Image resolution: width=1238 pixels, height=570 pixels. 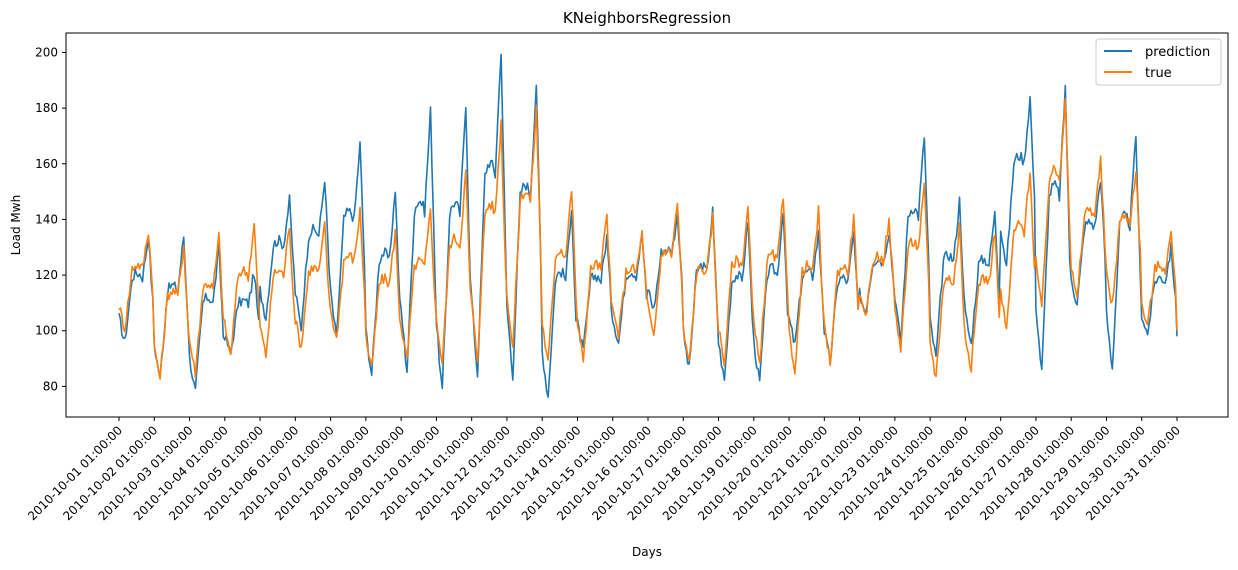 I want to click on legend: prediction true, so click(x=1158, y=62).